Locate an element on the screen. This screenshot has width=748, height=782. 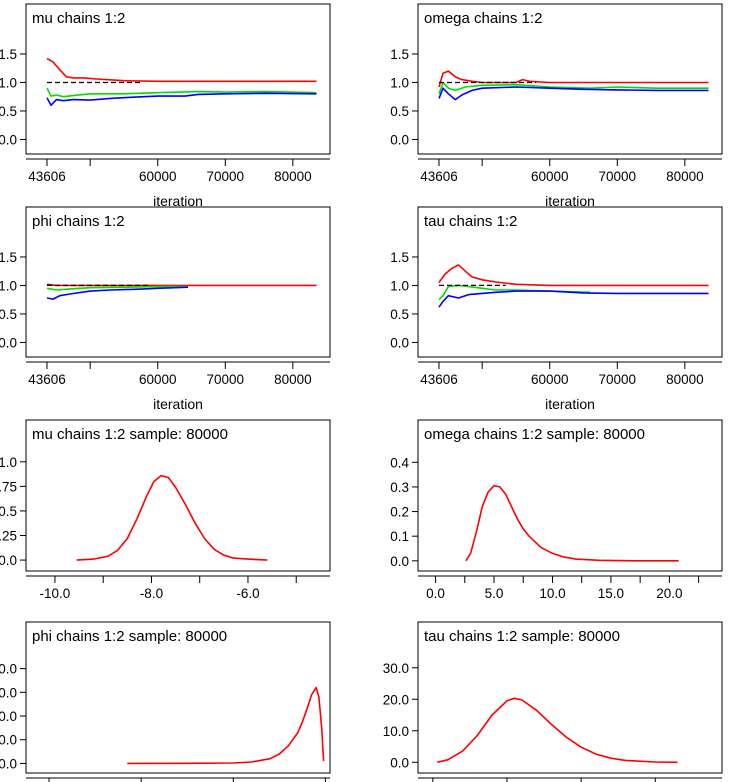
chart-title: omega chains 1:2 sample: 80000 is located at coordinates (534, 434).